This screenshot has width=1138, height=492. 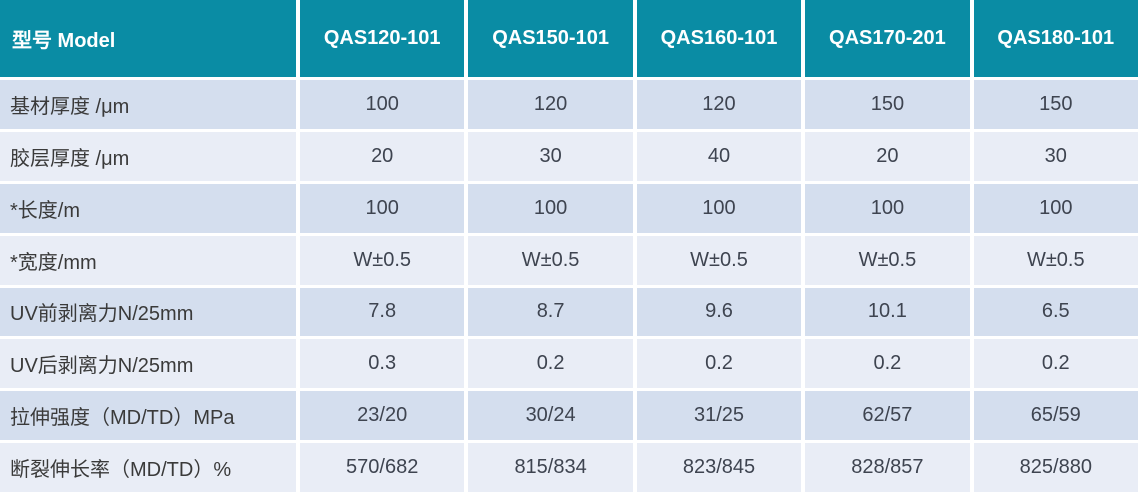 What do you see at coordinates (148, 104) in the screenshot?
I see `row-label-substrate-thickness: 基材厚度 /μm` at bounding box center [148, 104].